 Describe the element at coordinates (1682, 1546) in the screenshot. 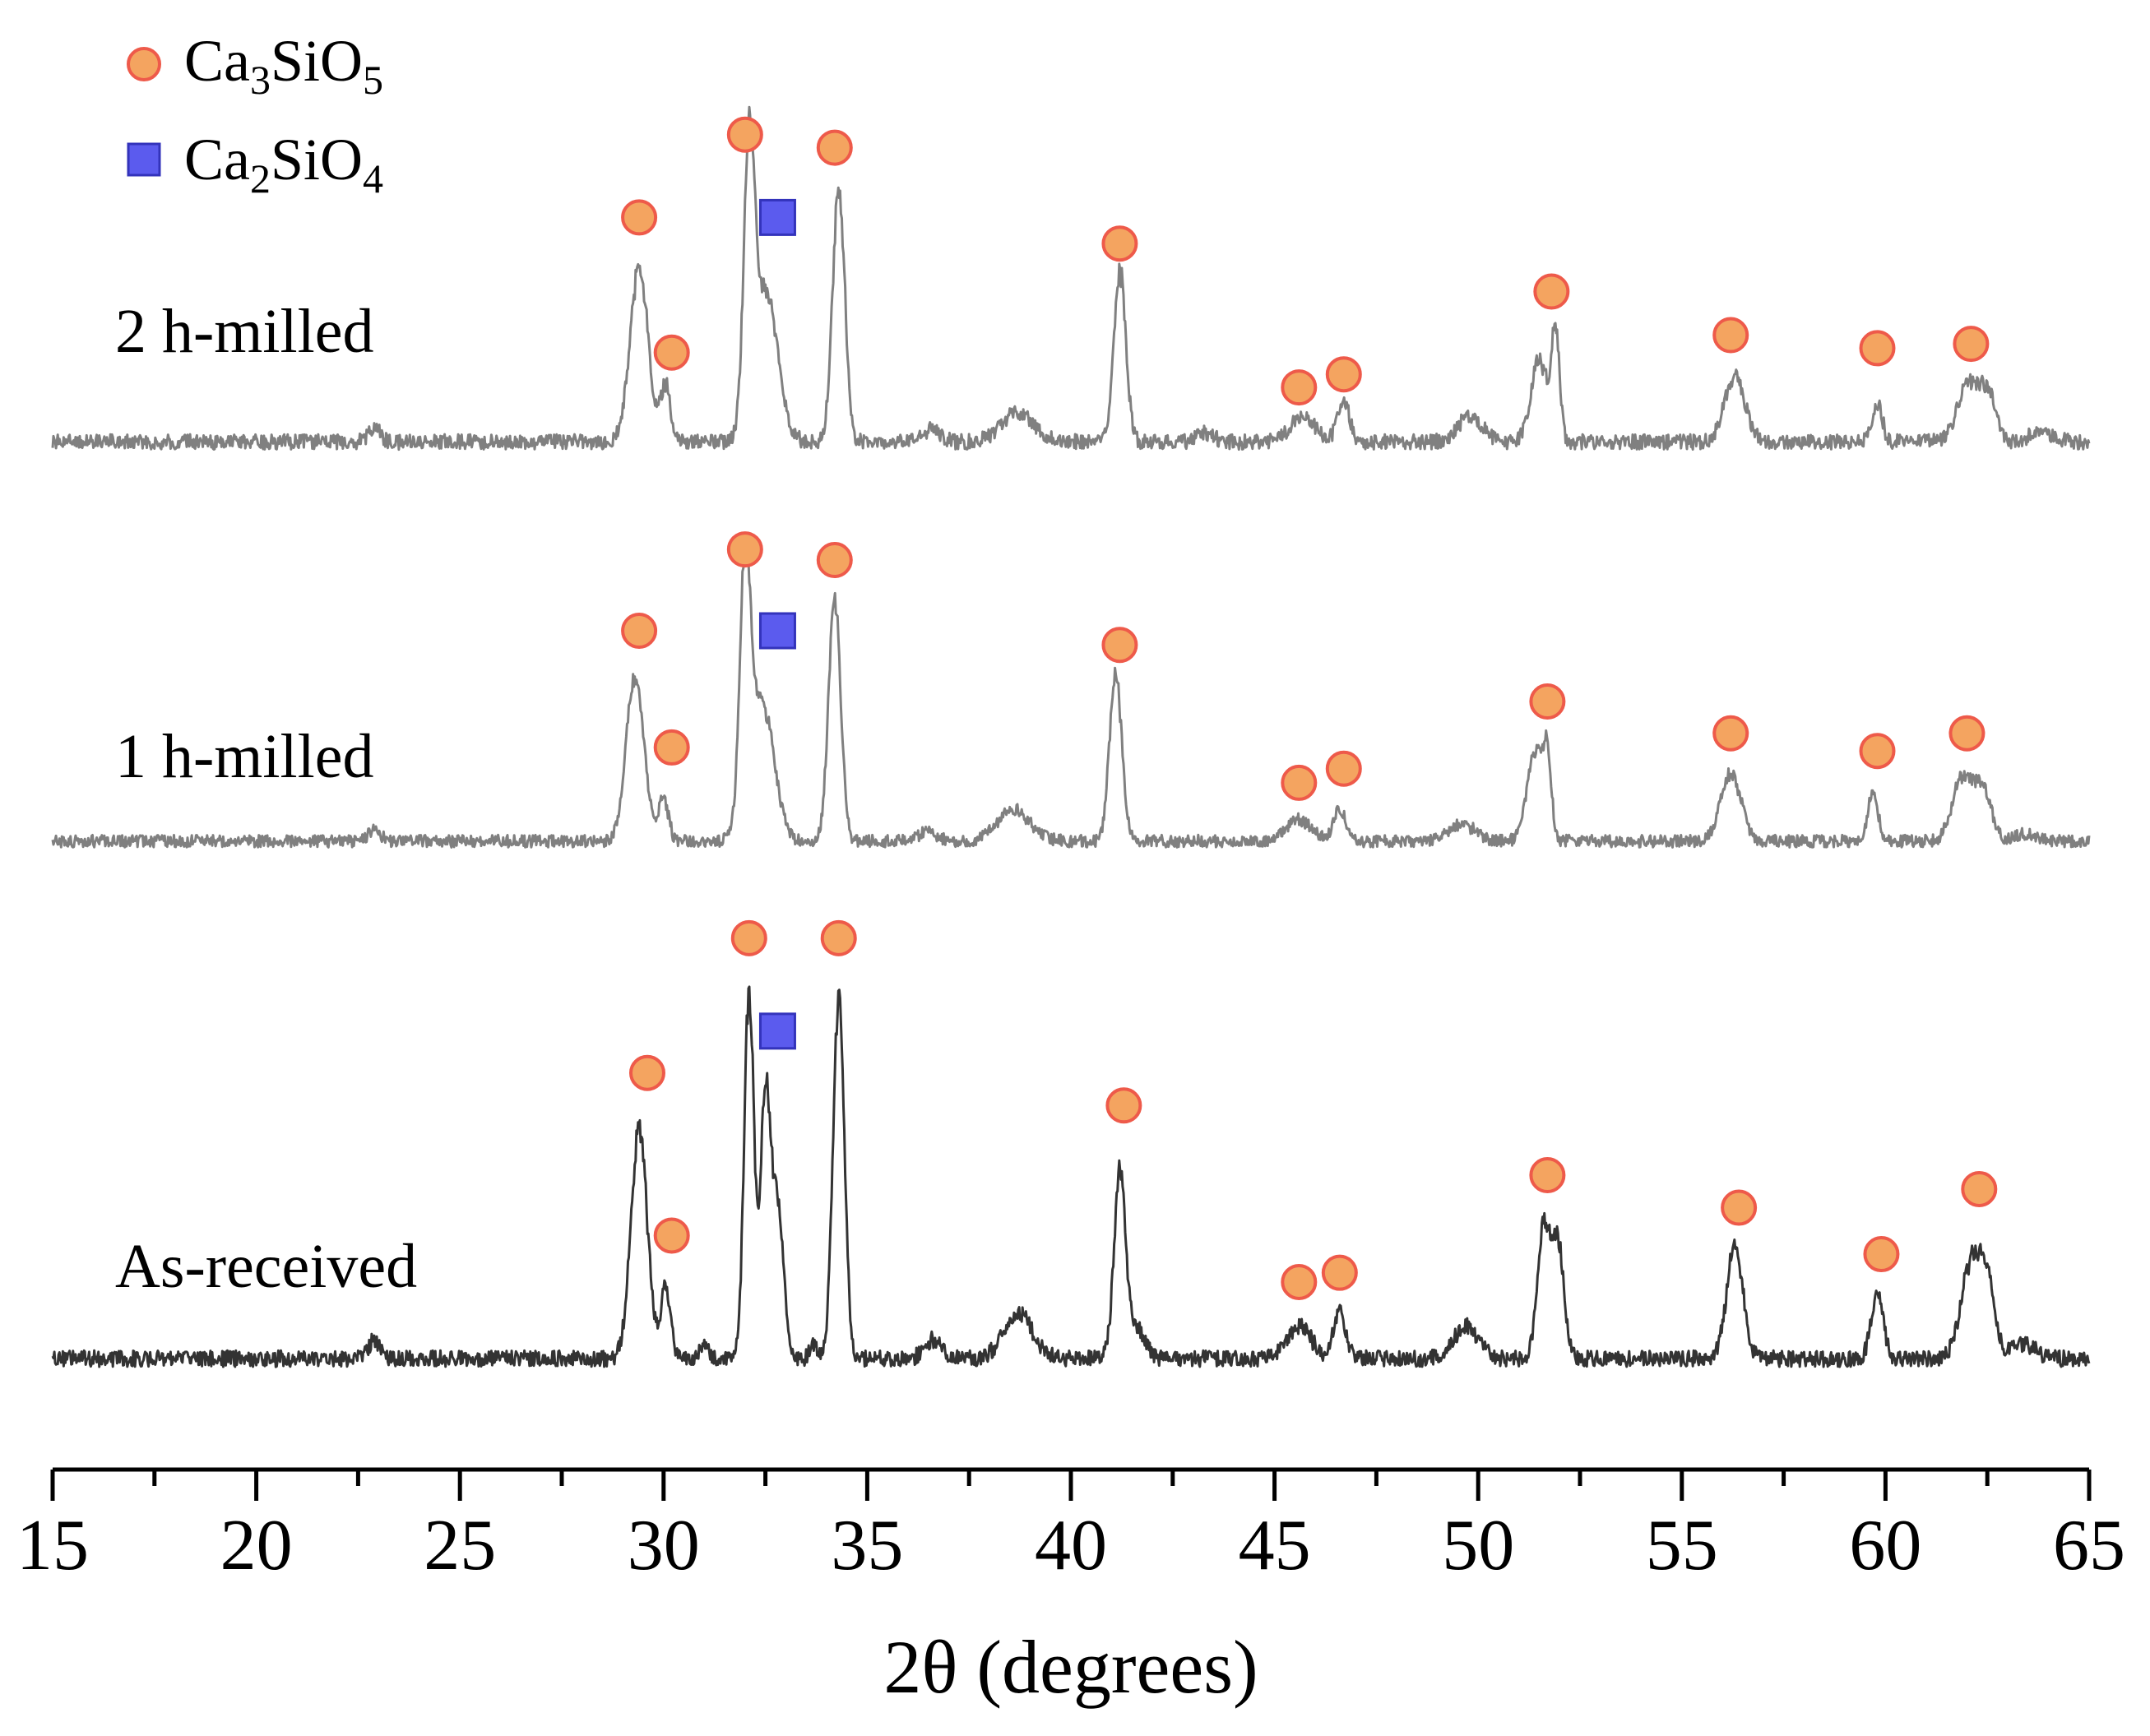

I see `x-tick-label: 55` at that location.